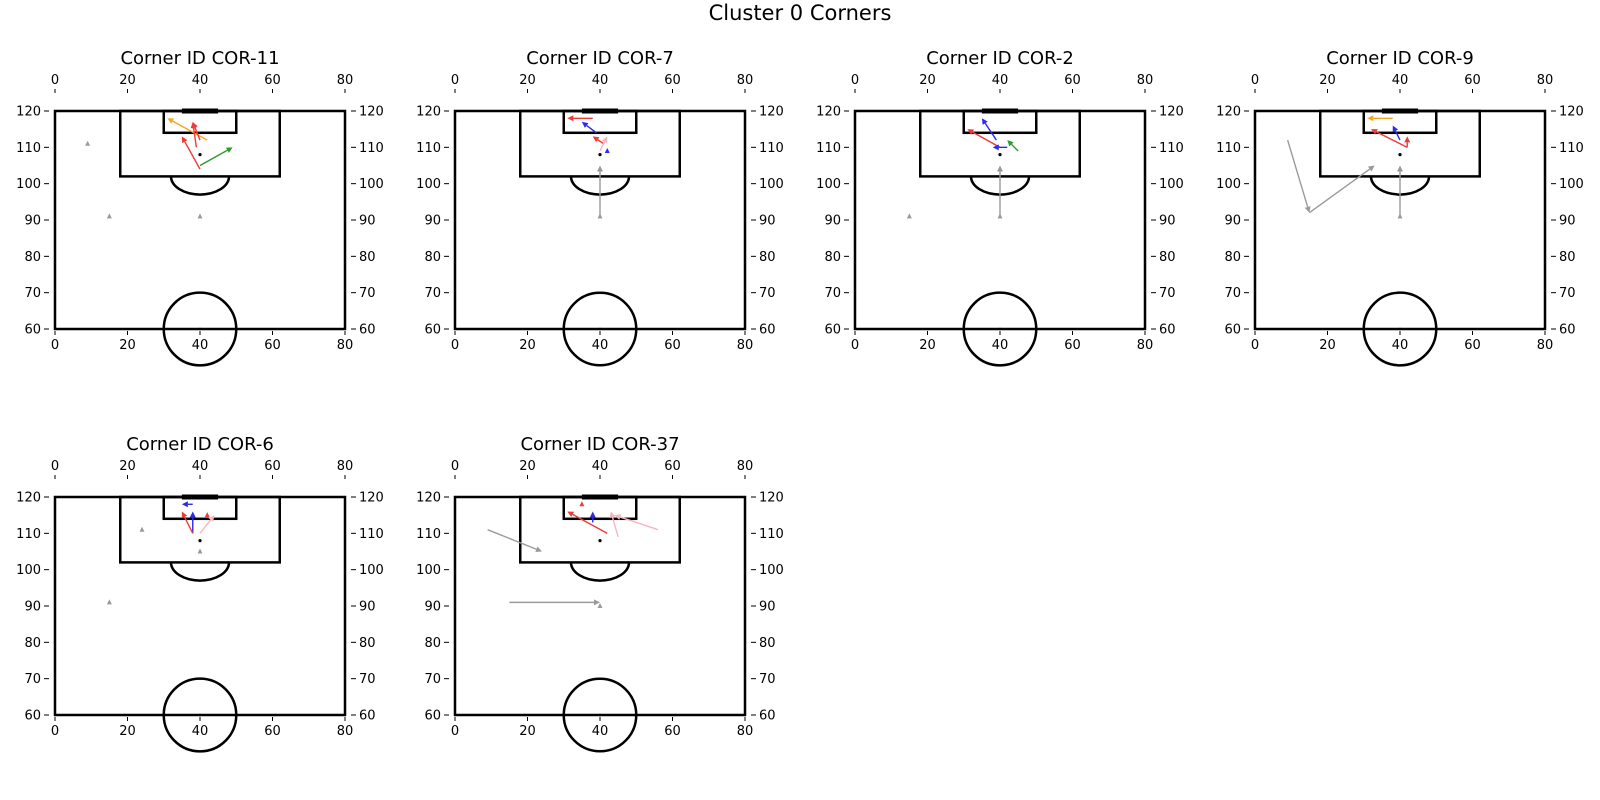 The height and width of the screenshot is (800, 1600). I want to click on penalty-arc, so click(200, 572).